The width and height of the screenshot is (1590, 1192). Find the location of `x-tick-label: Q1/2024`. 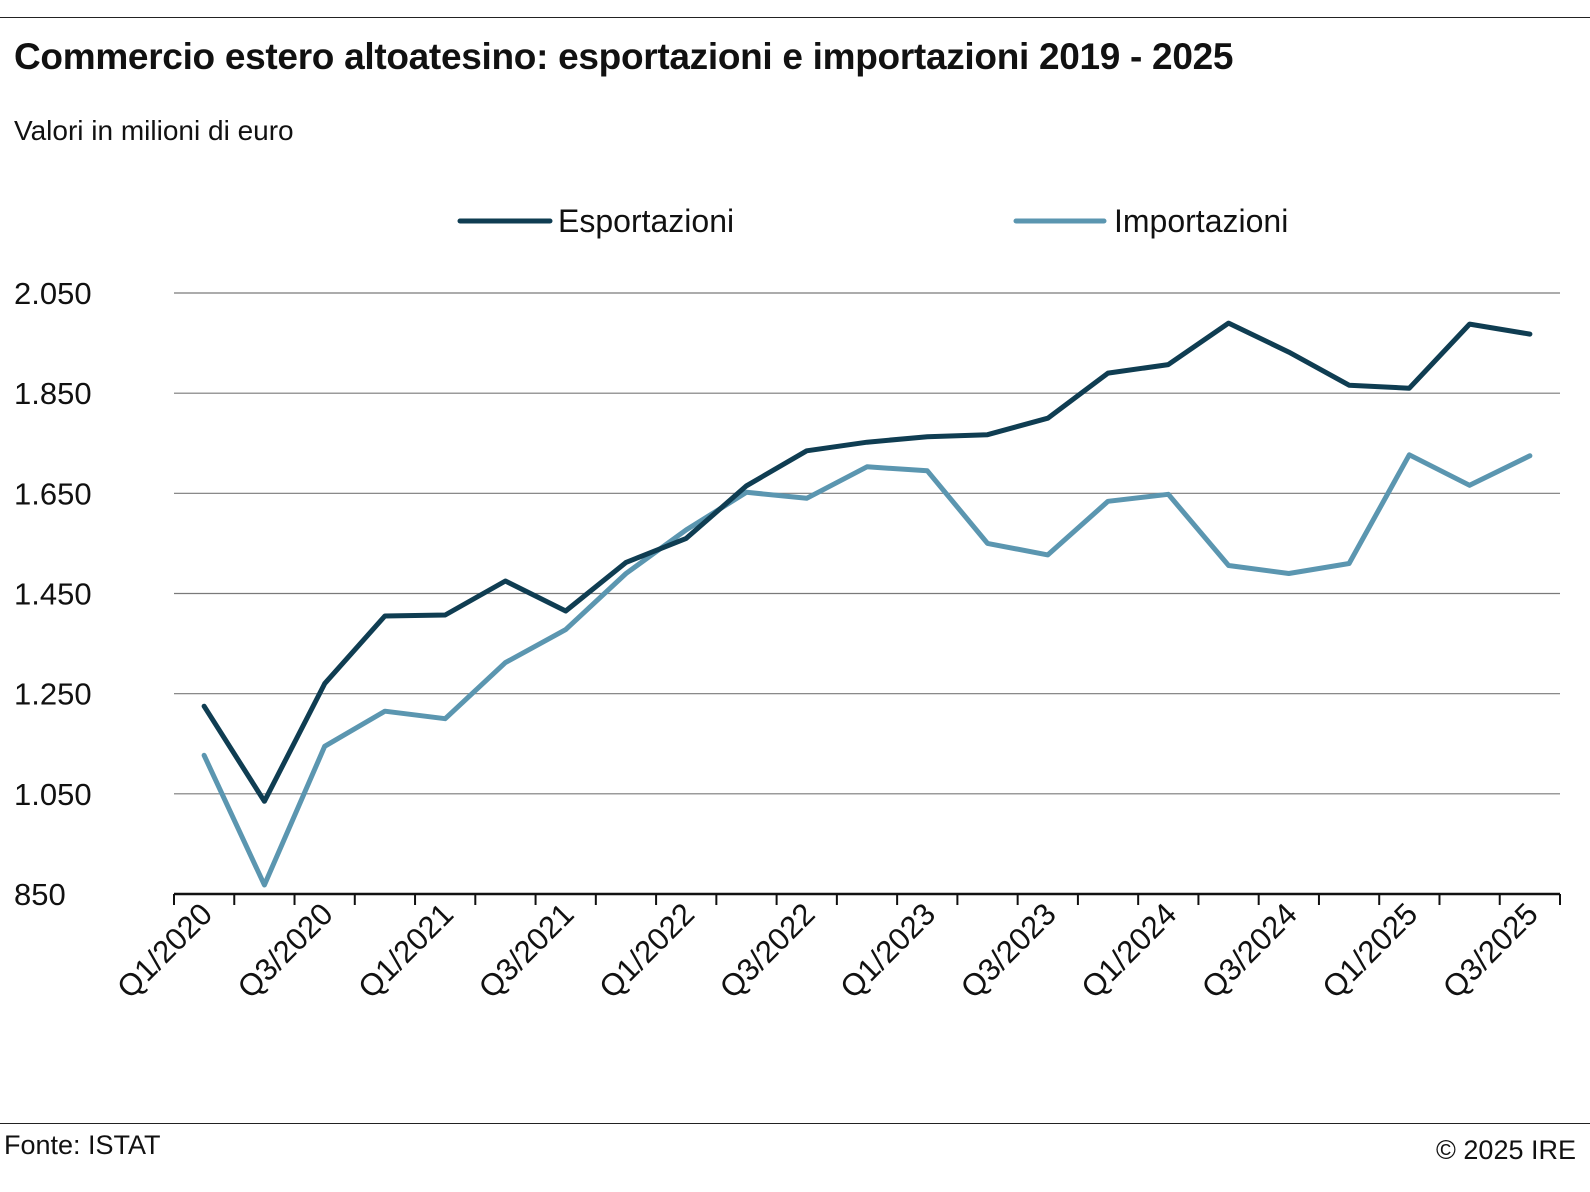

x-tick-label: Q1/2024 is located at coordinates (1128, 950).